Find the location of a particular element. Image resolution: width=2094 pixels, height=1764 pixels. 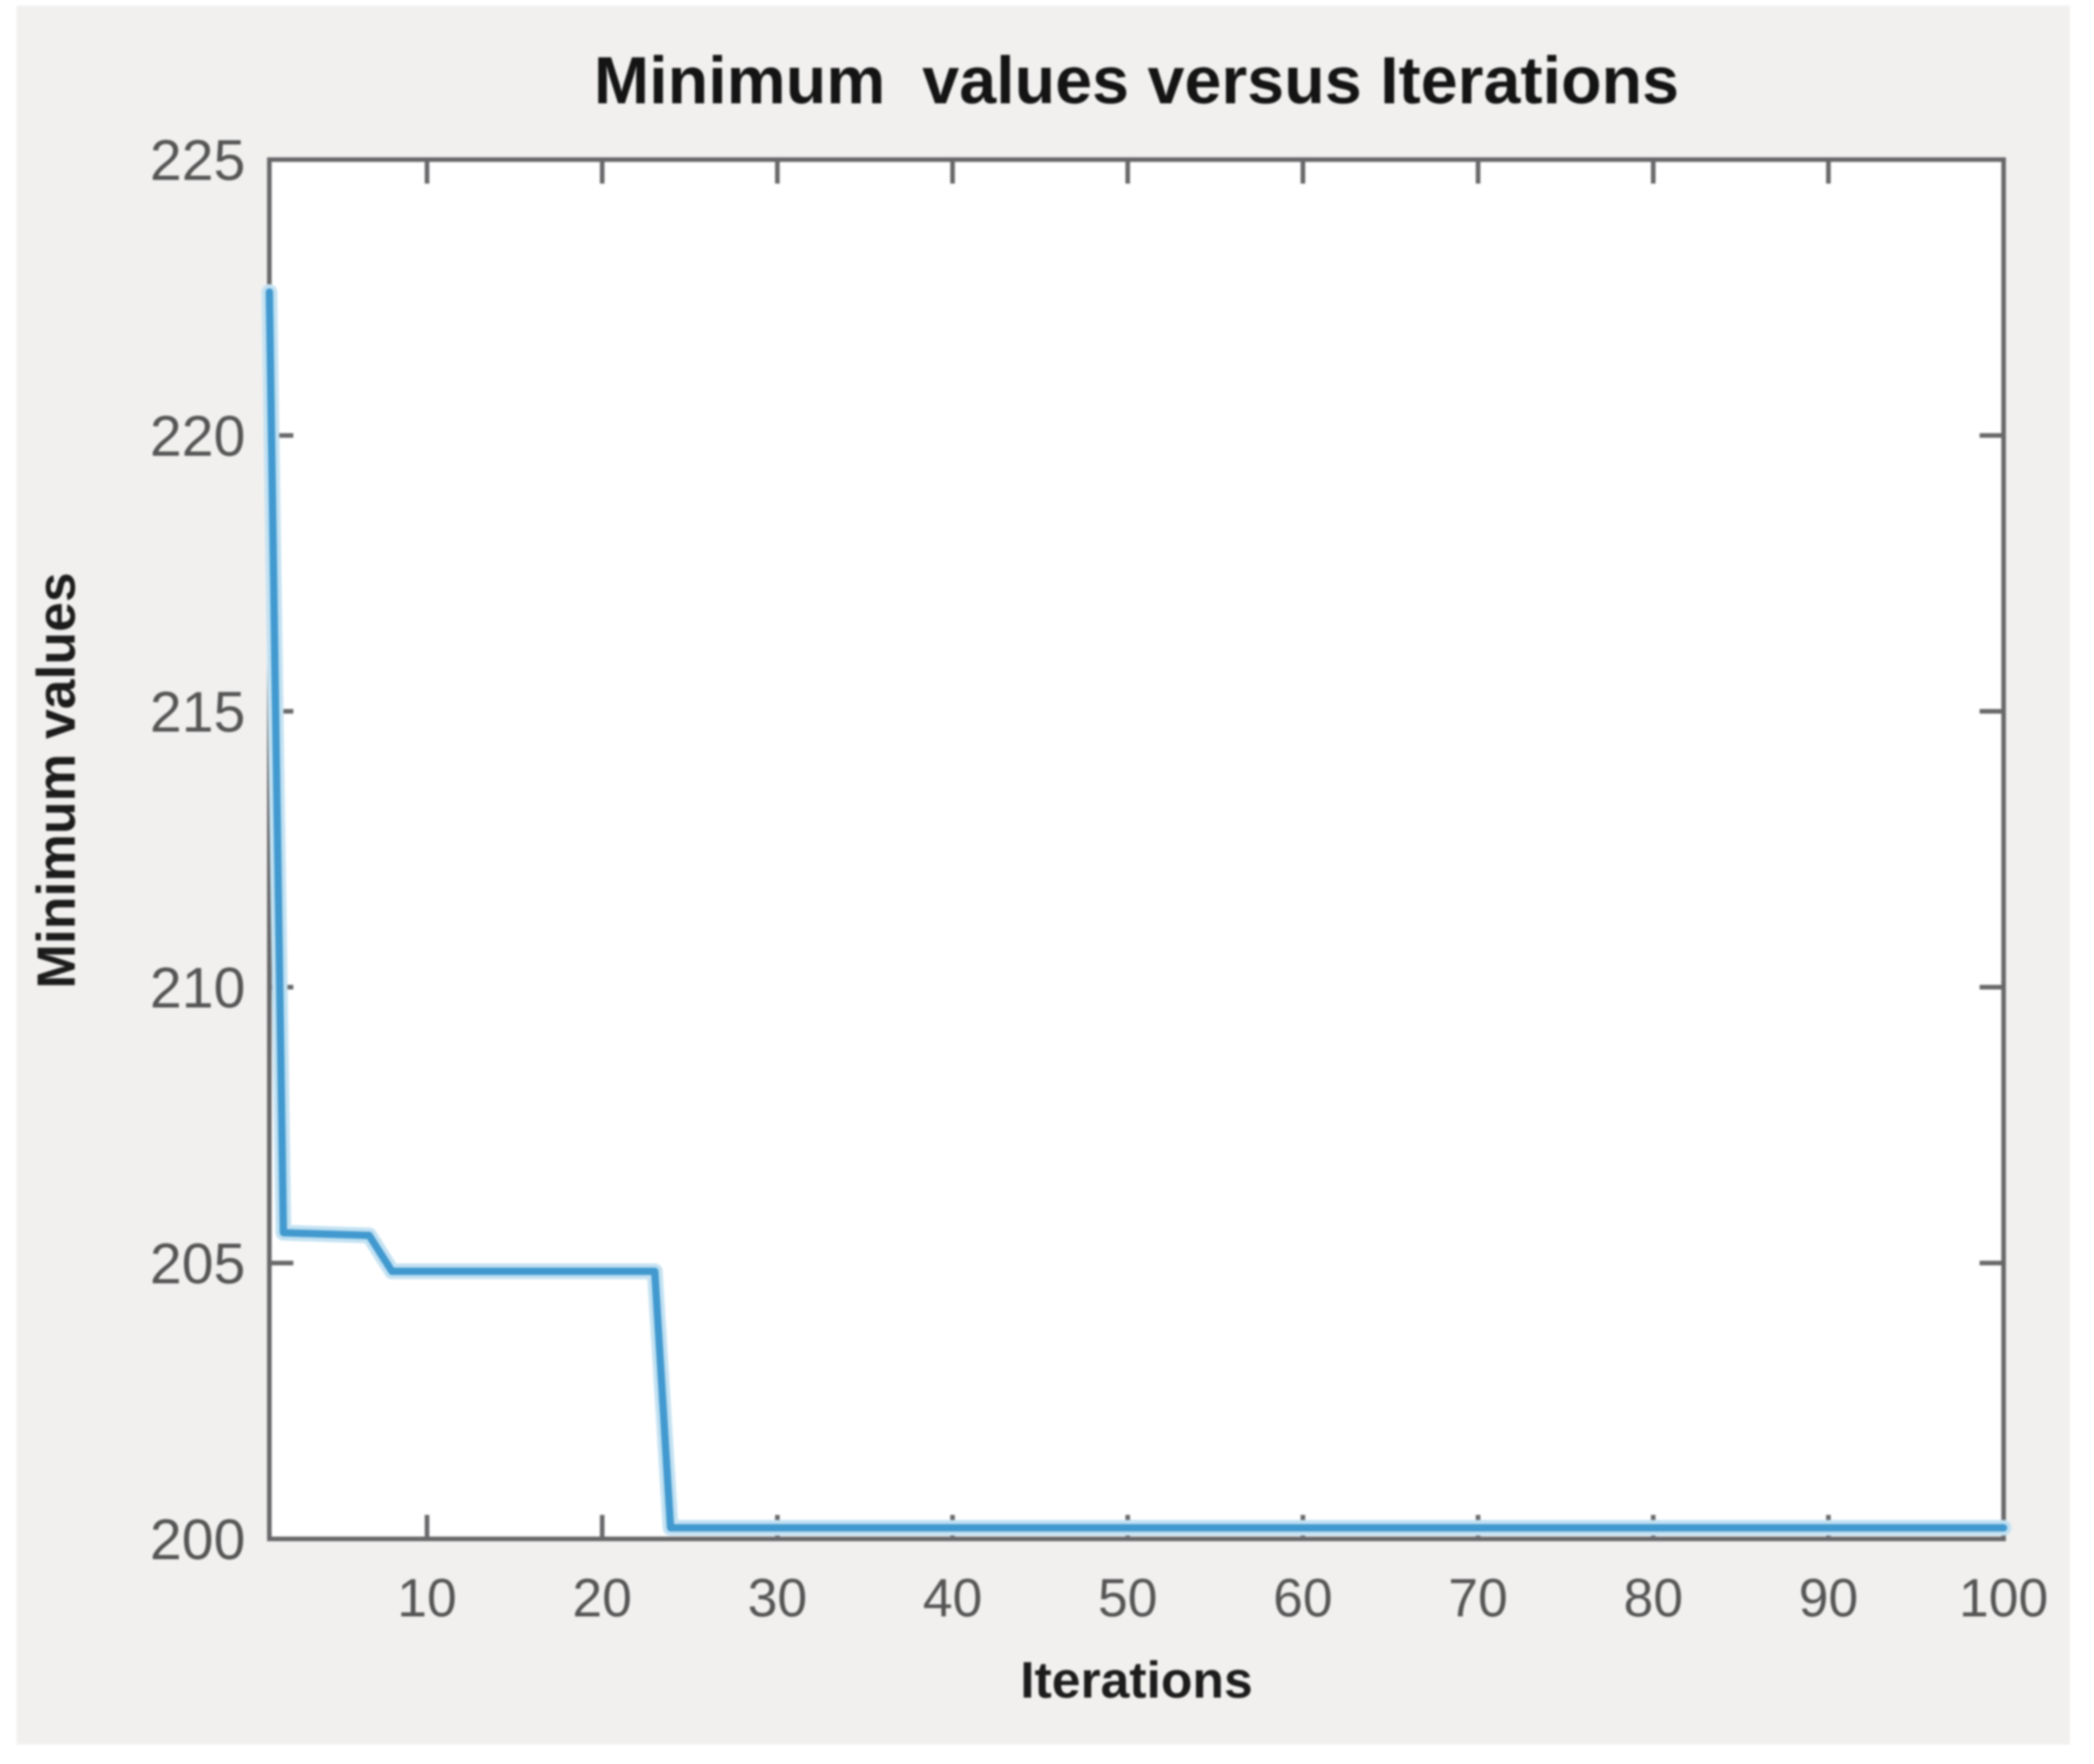

y-tick-label: 225 is located at coordinates (197, 161).